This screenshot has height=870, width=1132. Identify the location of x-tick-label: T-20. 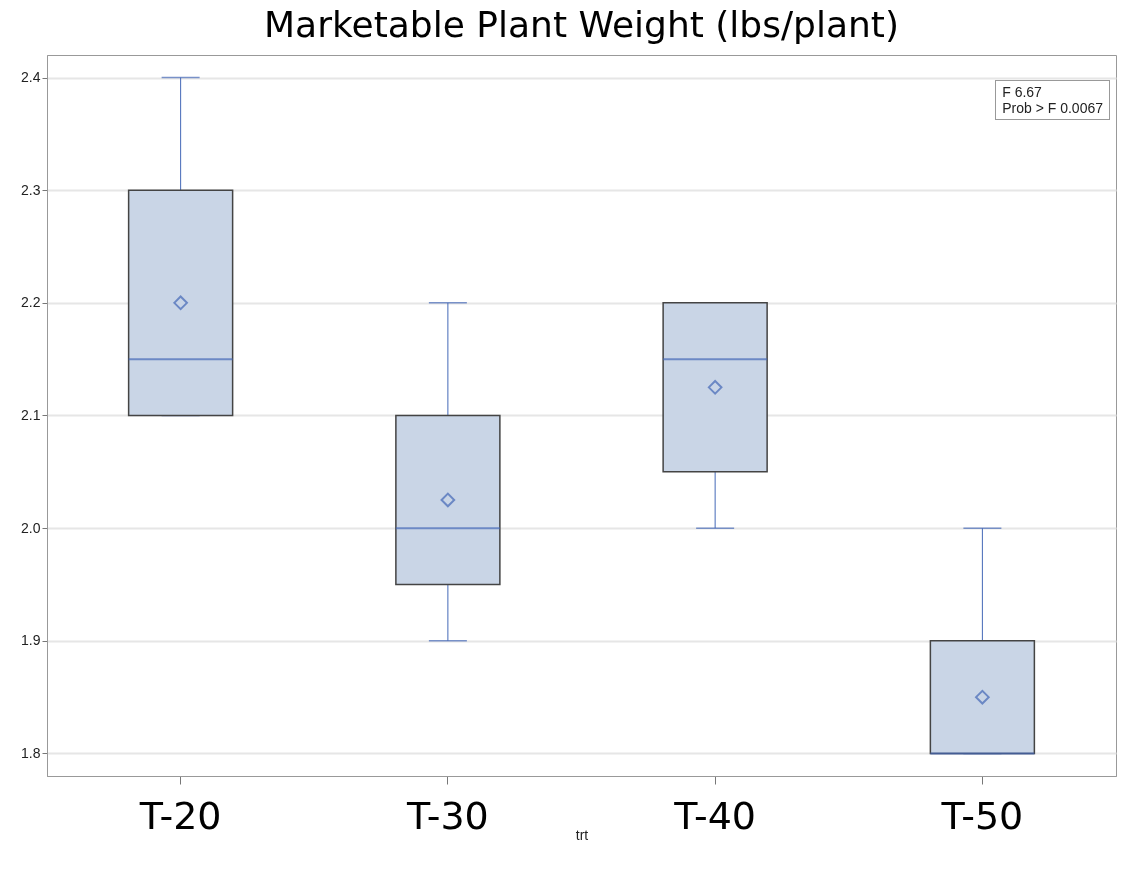
(180, 815).